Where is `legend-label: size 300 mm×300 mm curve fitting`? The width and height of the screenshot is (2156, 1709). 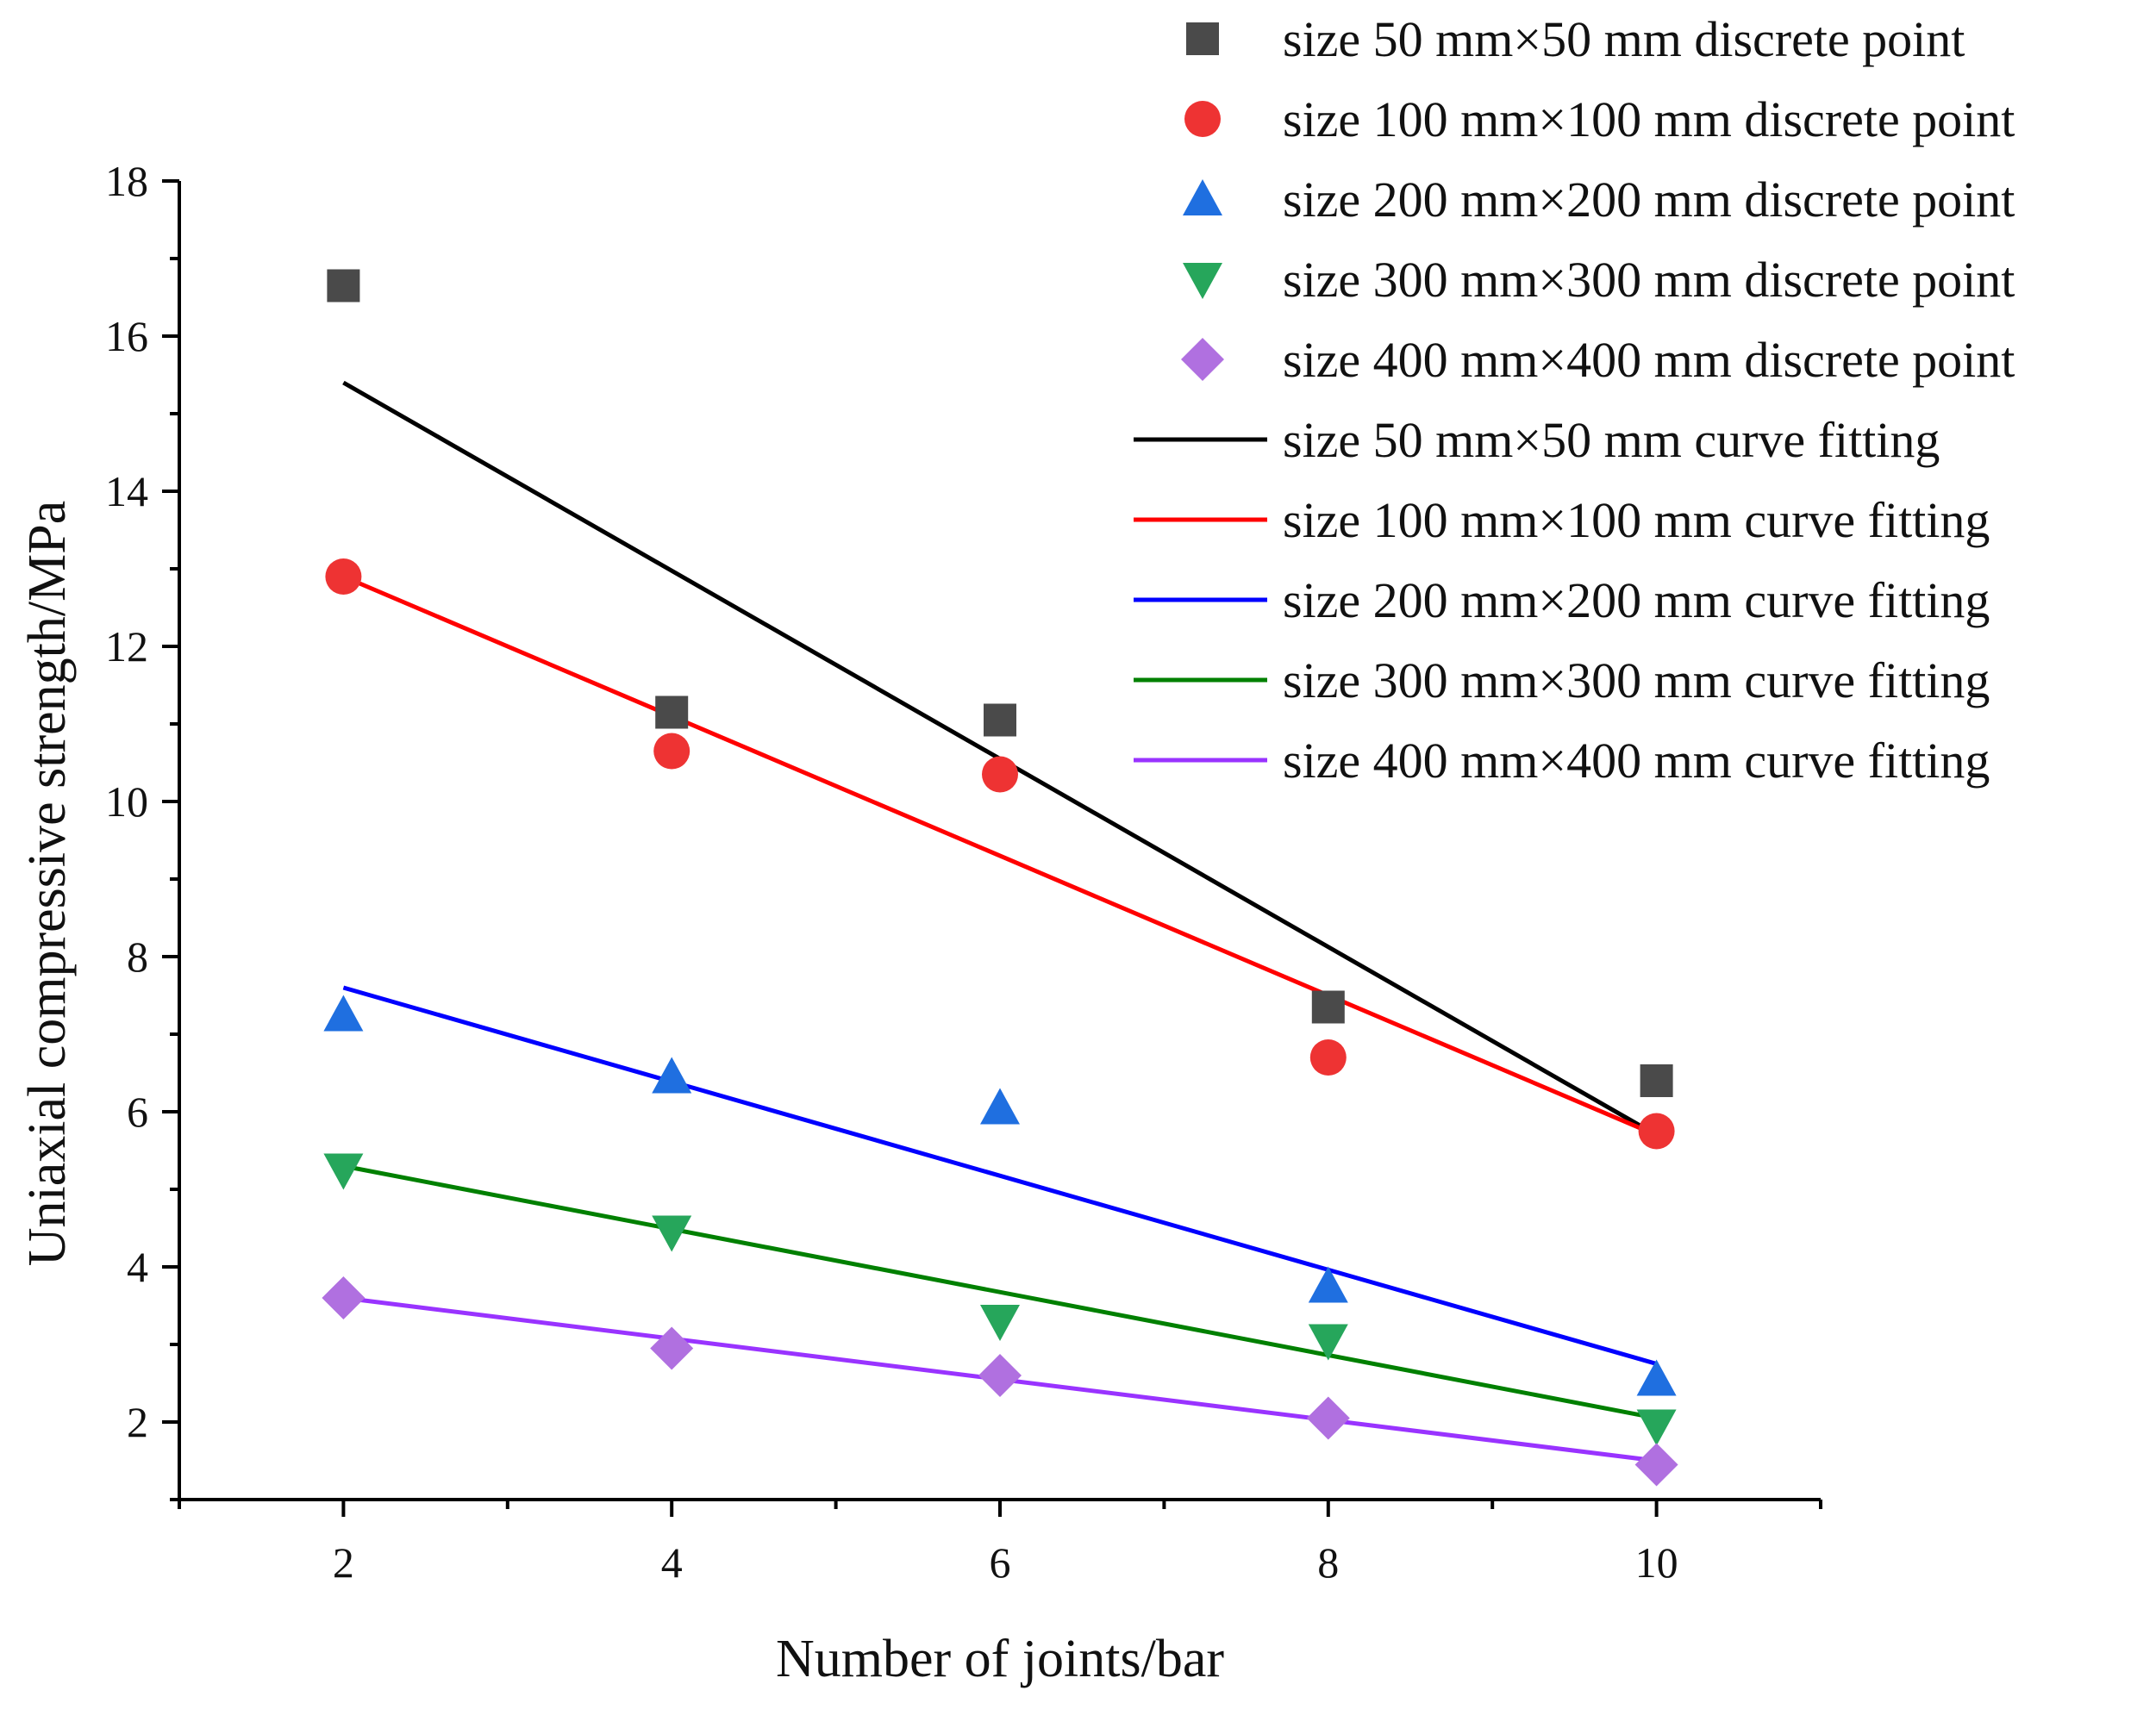 legend-label: size 300 mm×300 mm curve fitting is located at coordinates (1636, 680).